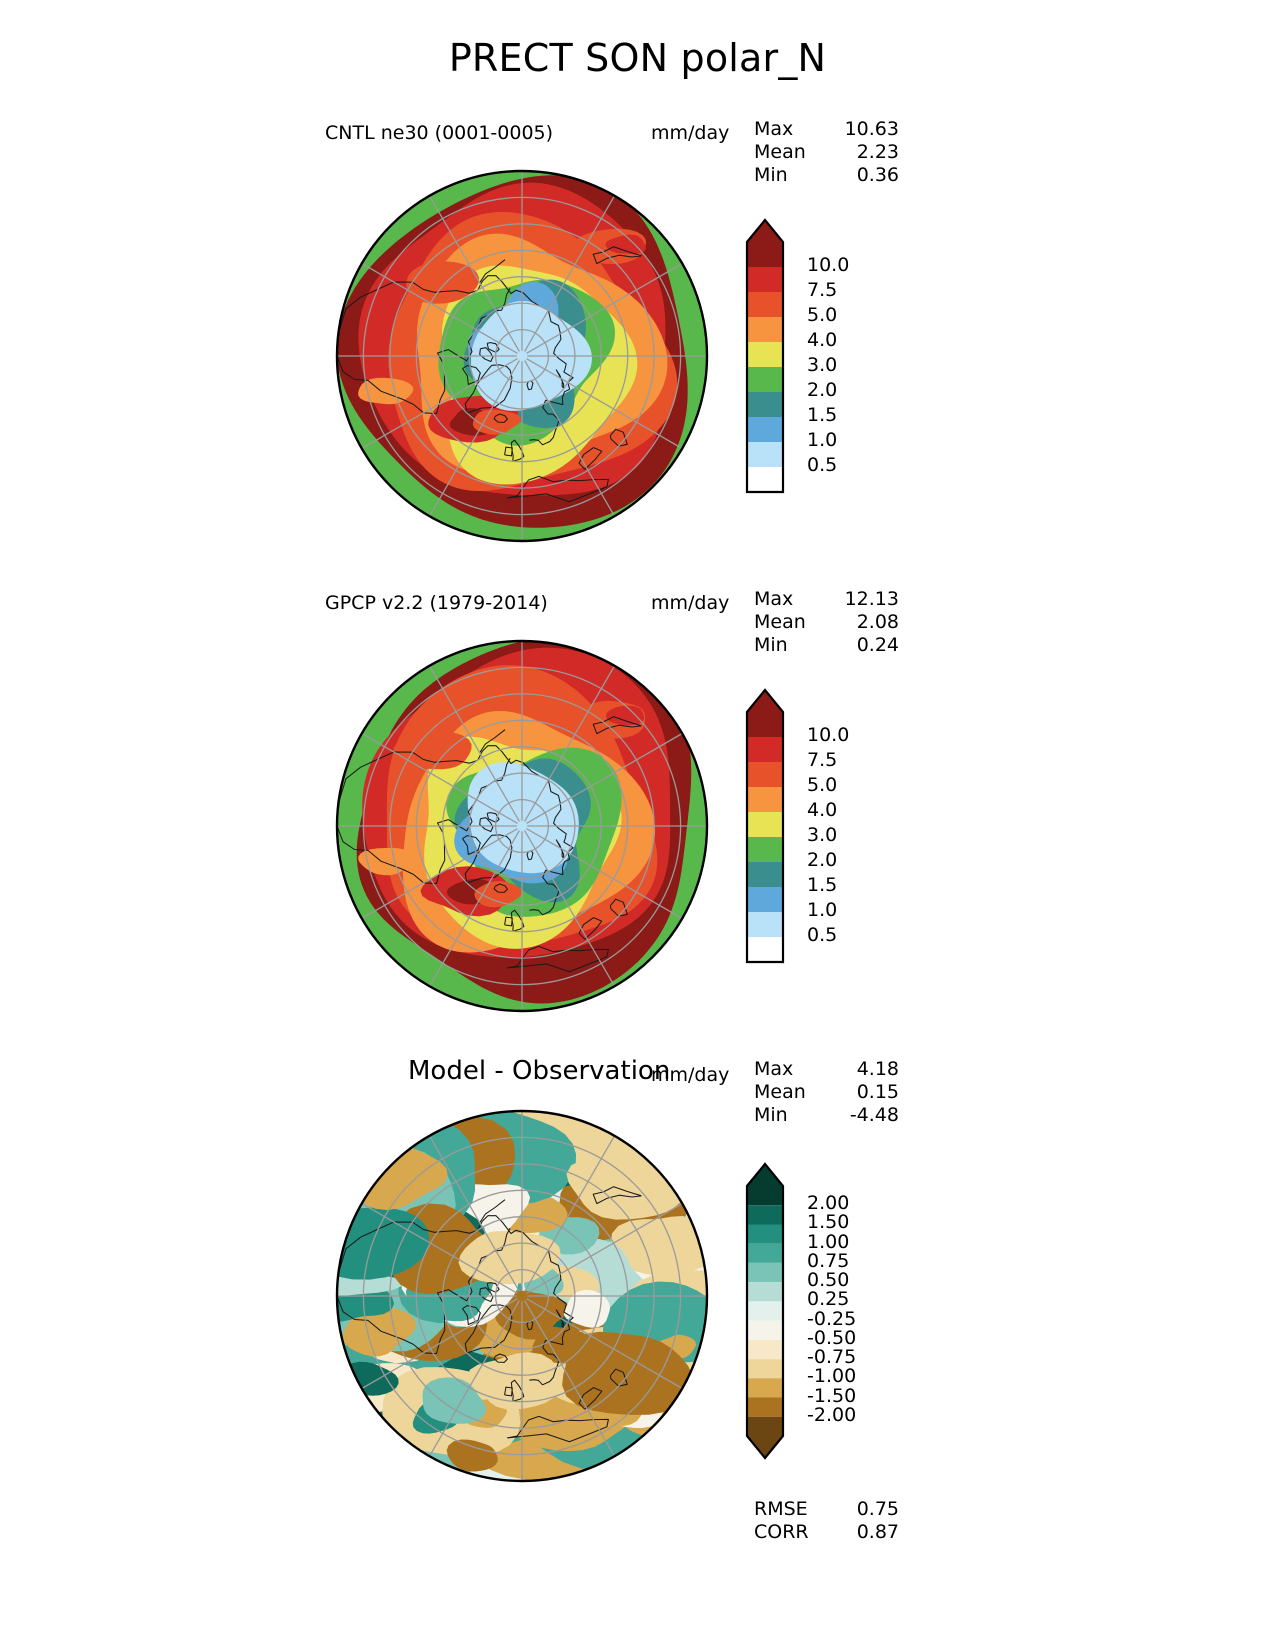  I want to click on colorbar-tick-label: 3.0, so click(822, 835).